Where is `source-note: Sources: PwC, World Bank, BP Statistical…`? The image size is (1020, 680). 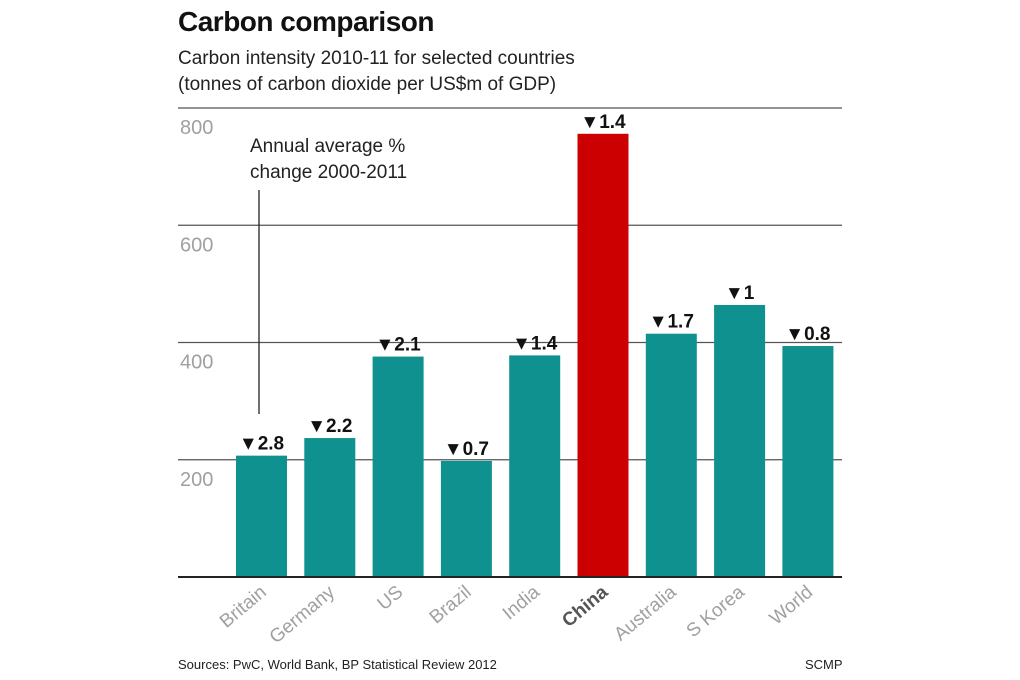 source-note: Sources: PwC, World Bank, BP Statistical… is located at coordinates (337, 664).